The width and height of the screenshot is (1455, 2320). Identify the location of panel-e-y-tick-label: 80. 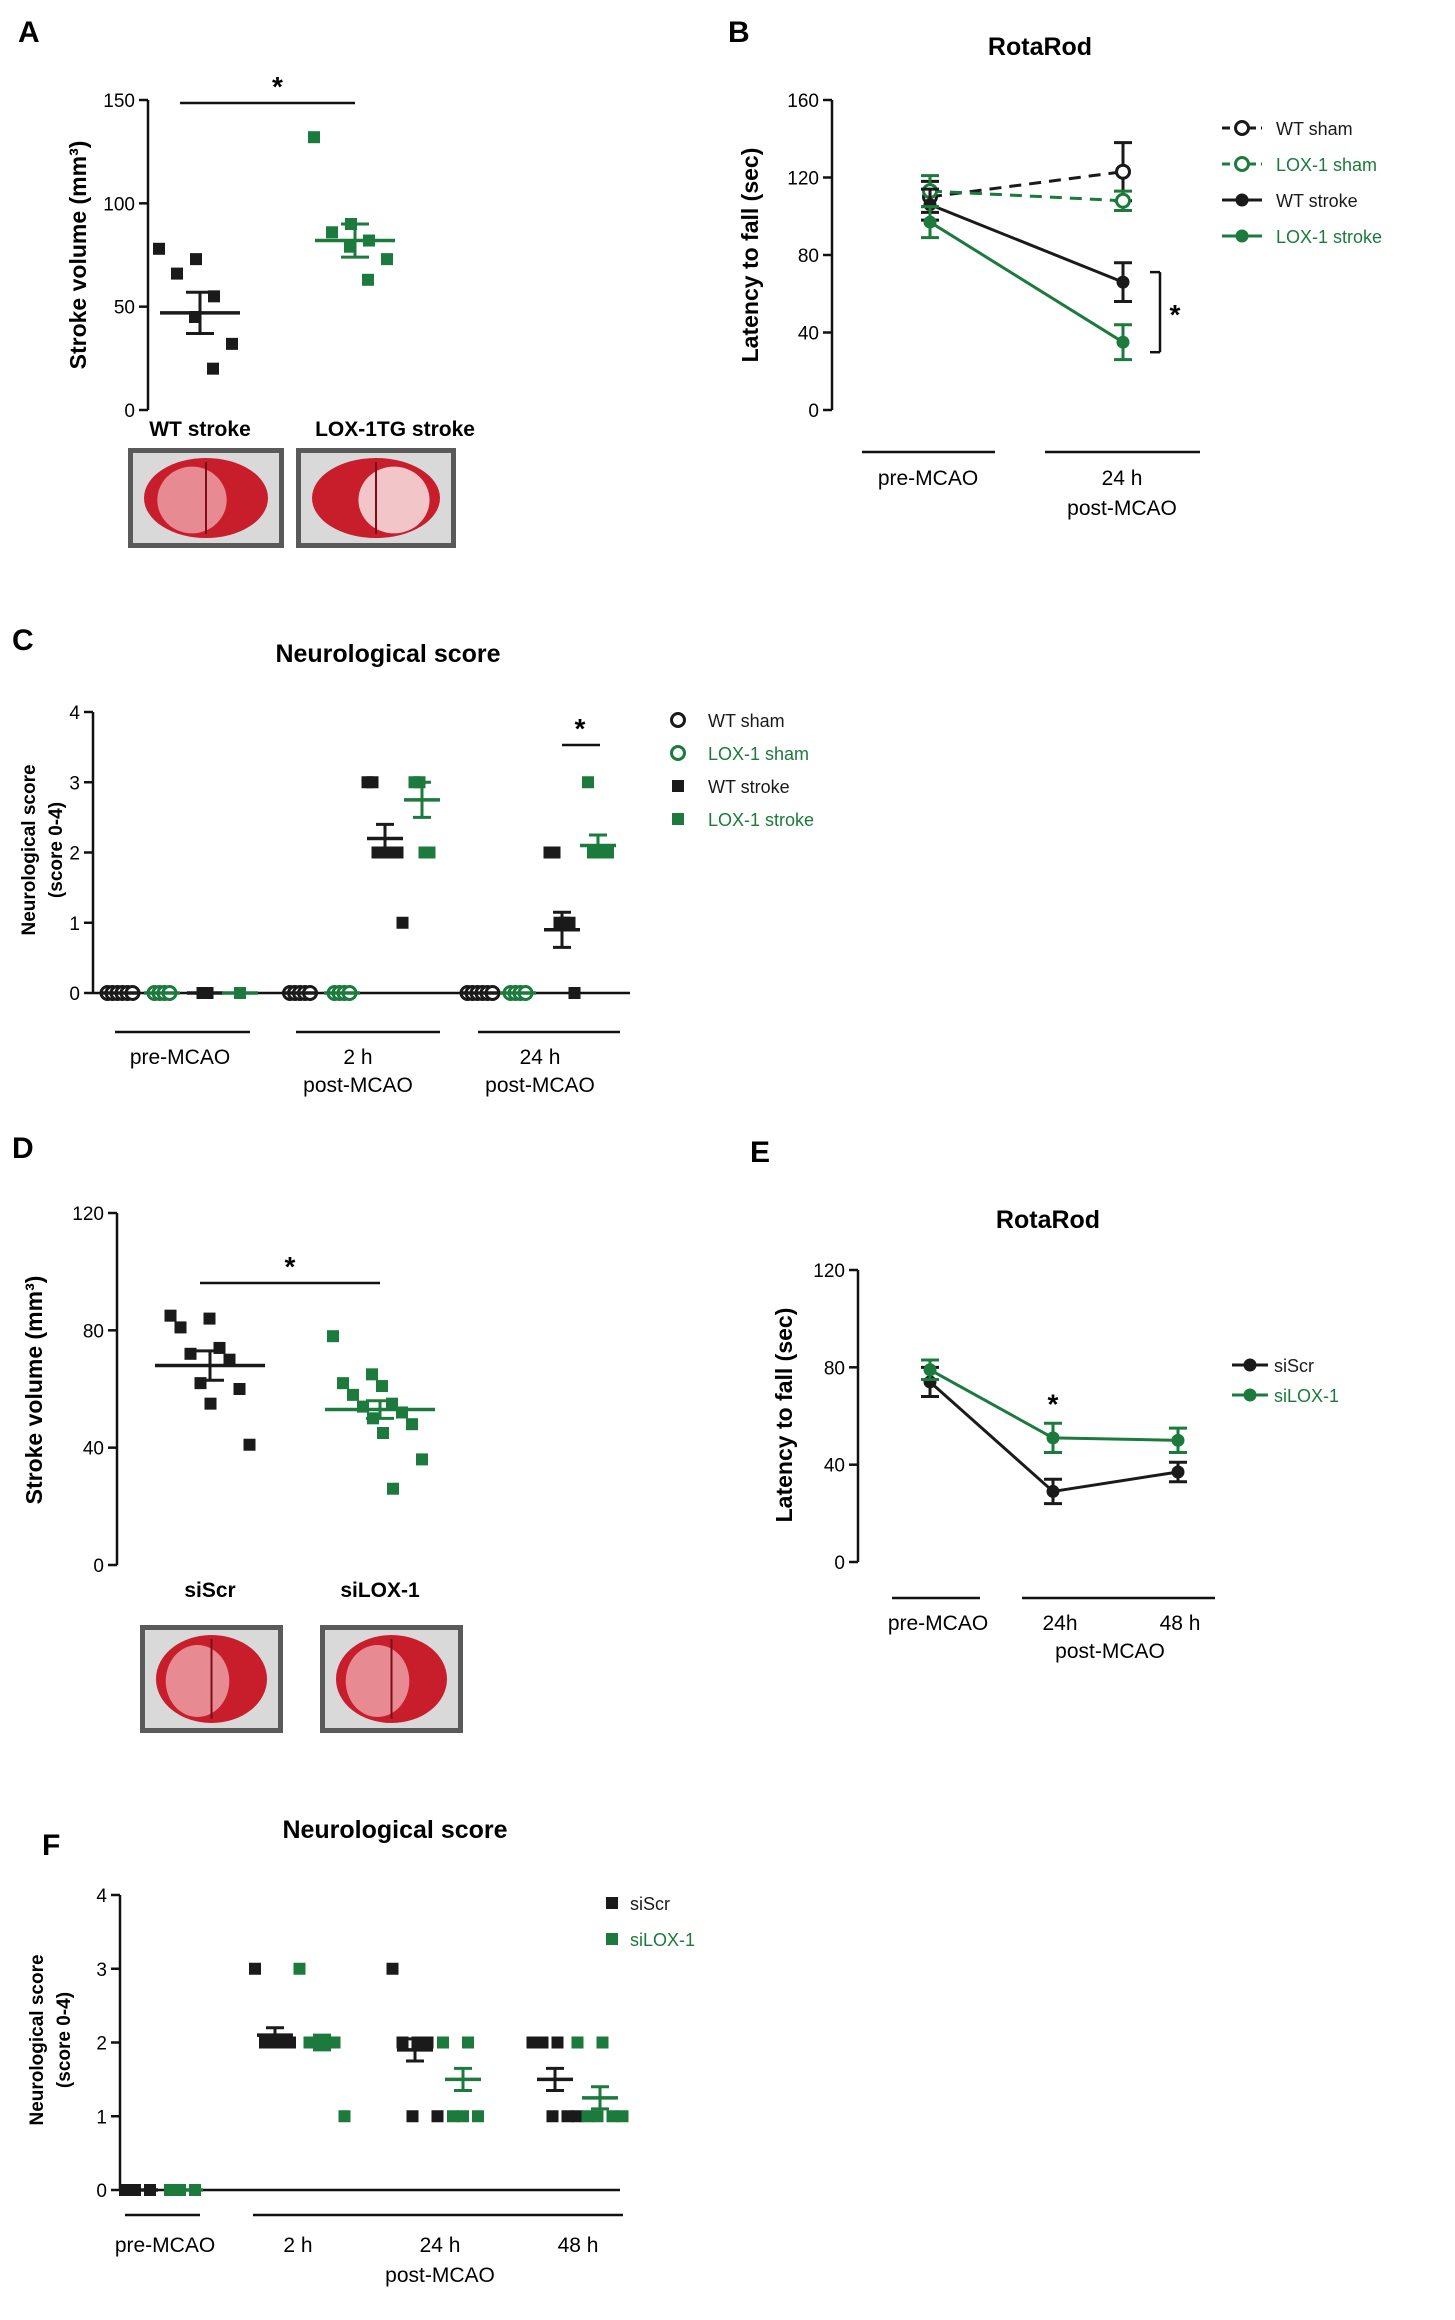
(834, 1368).